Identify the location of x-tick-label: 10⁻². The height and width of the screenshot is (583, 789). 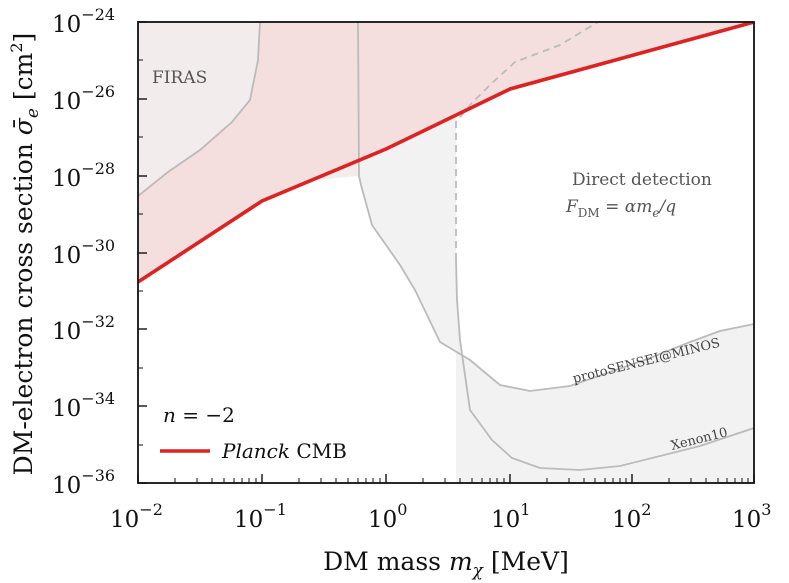
(136, 516).